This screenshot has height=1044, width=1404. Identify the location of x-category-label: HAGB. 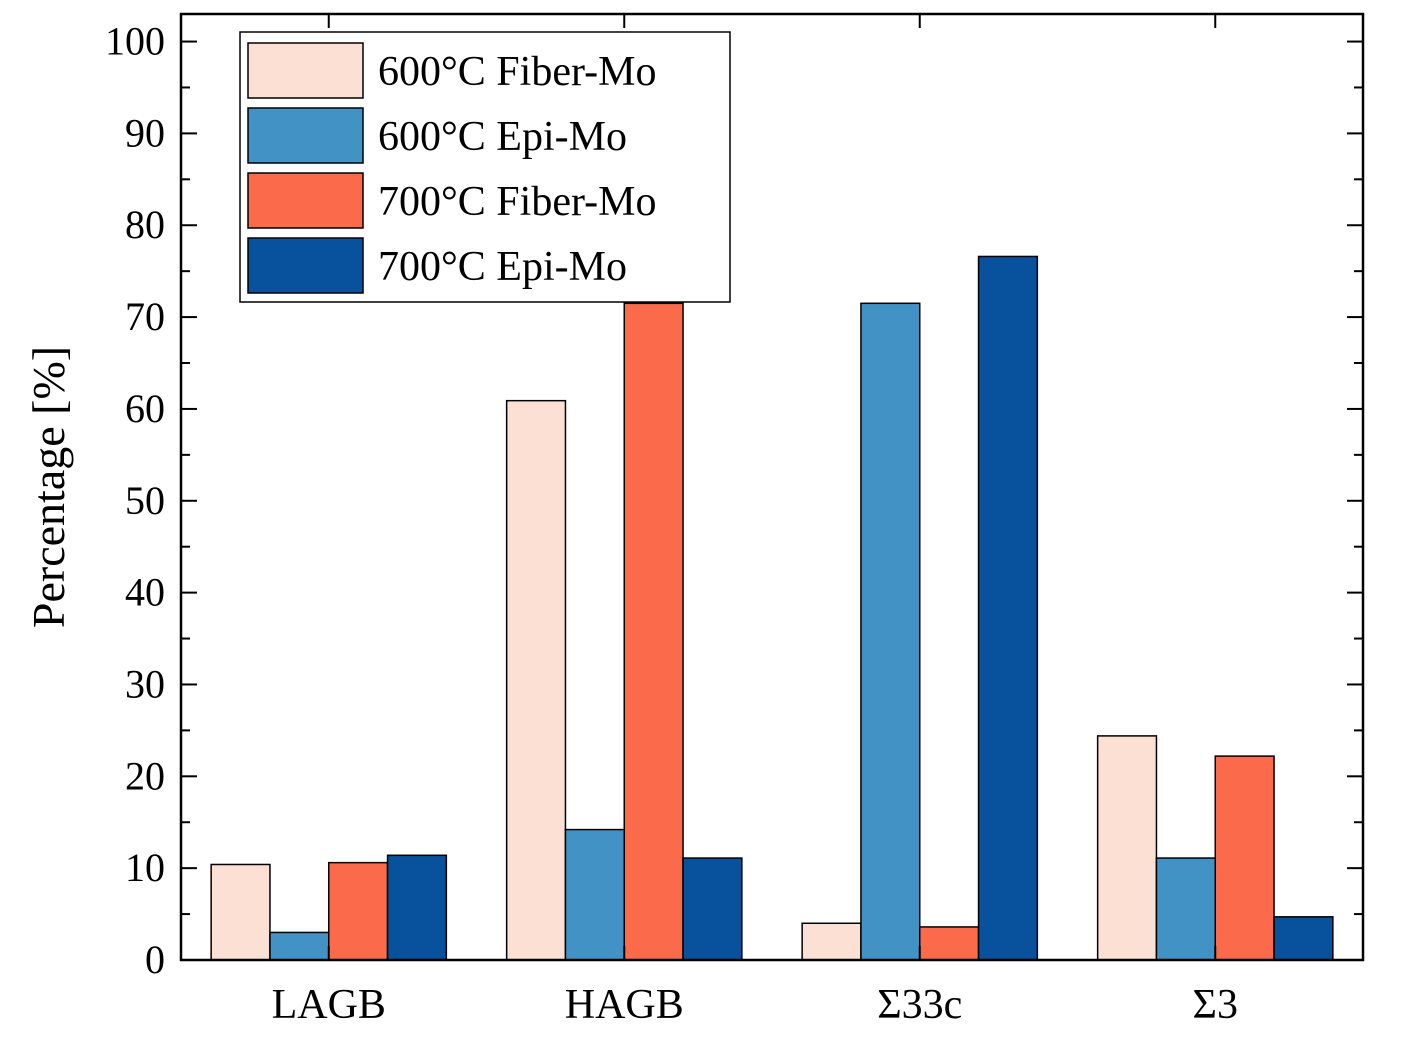
(624, 1005).